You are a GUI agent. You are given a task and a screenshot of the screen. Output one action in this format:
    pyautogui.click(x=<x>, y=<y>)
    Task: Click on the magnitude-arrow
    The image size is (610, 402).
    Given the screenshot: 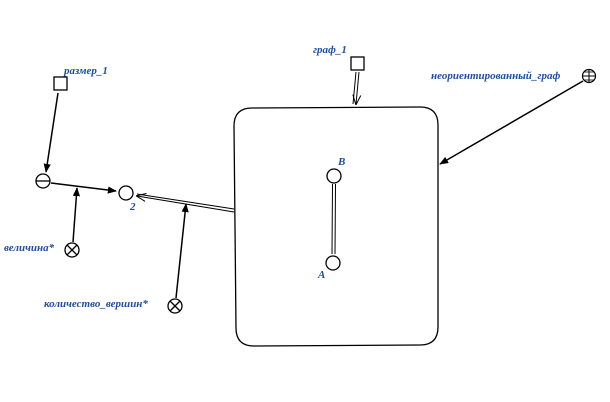 What is the action you would take?
    pyautogui.click(x=76, y=215)
    